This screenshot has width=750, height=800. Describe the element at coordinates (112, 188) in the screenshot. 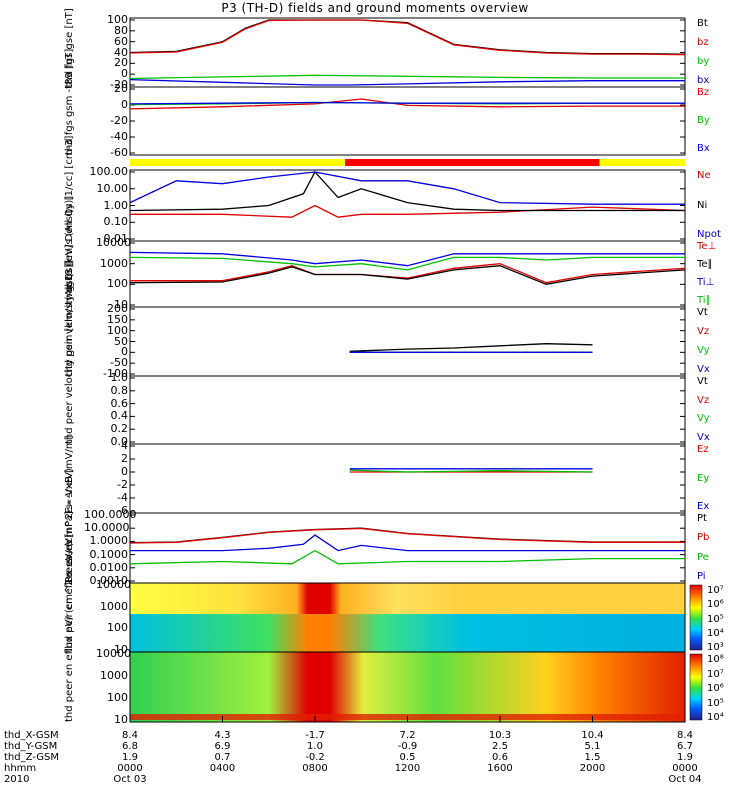

I see `y-tick-label: 10.00` at that location.